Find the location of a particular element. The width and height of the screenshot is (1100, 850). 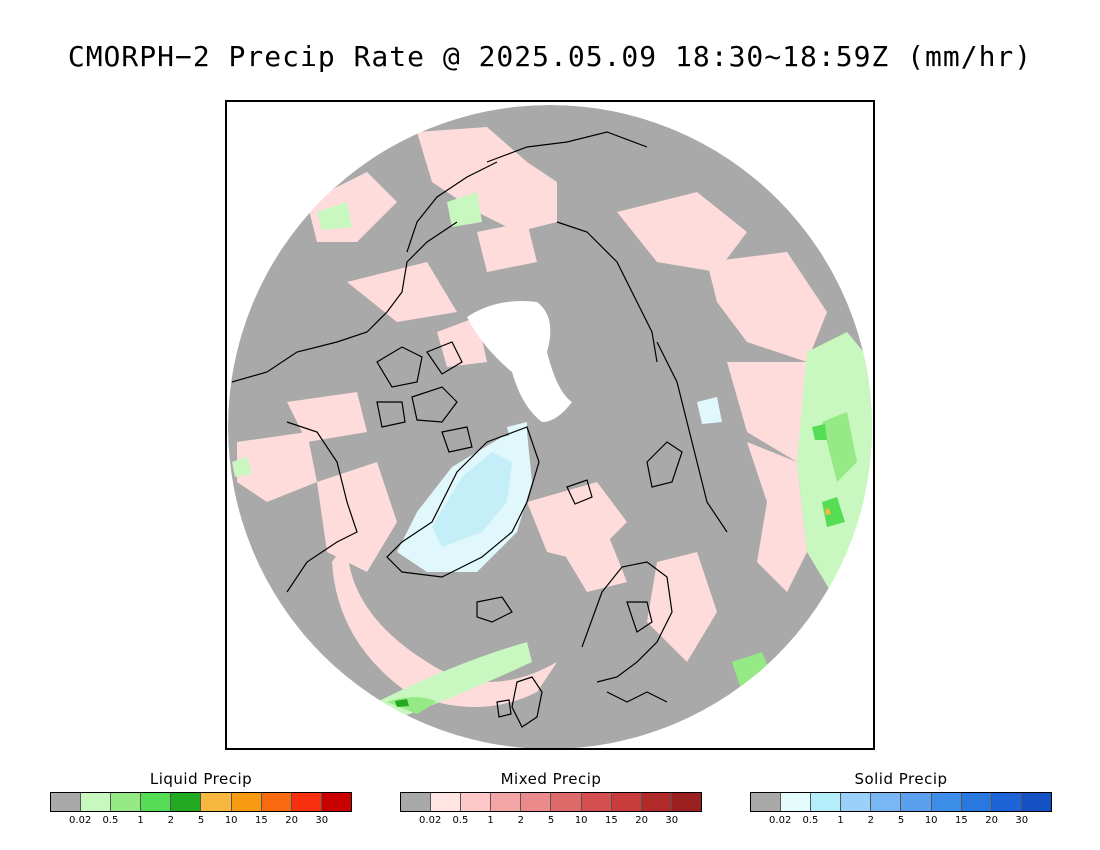

liquid-tick-label: 20 is located at coordinates (291, 820).